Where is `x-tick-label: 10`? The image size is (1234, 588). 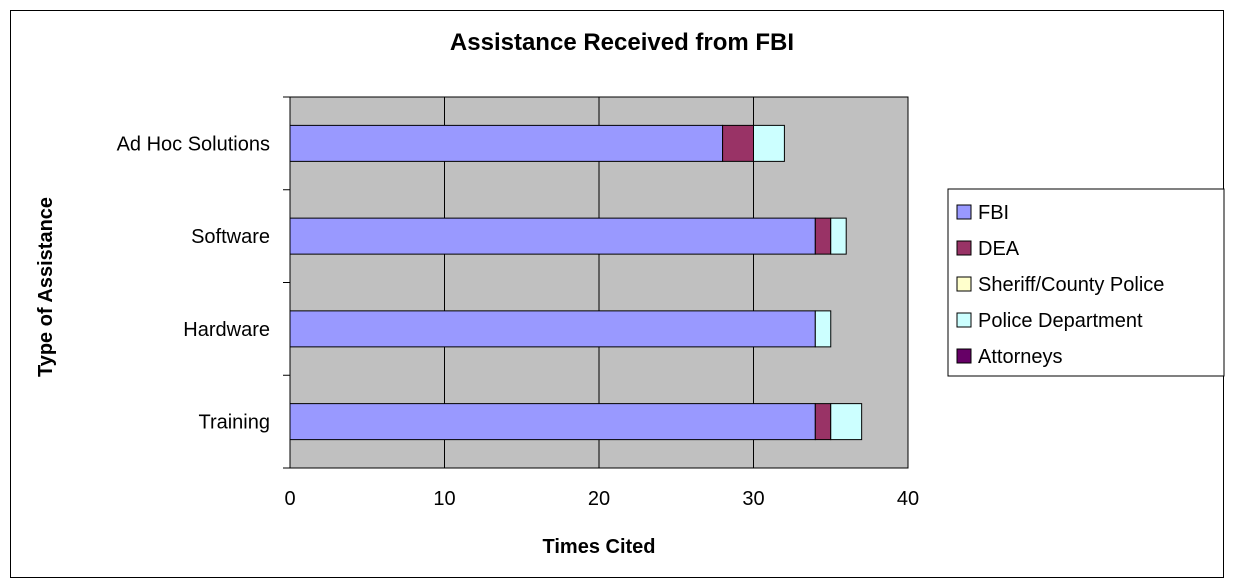
x-tick-label: 10 is located at coordinates (444, 499).